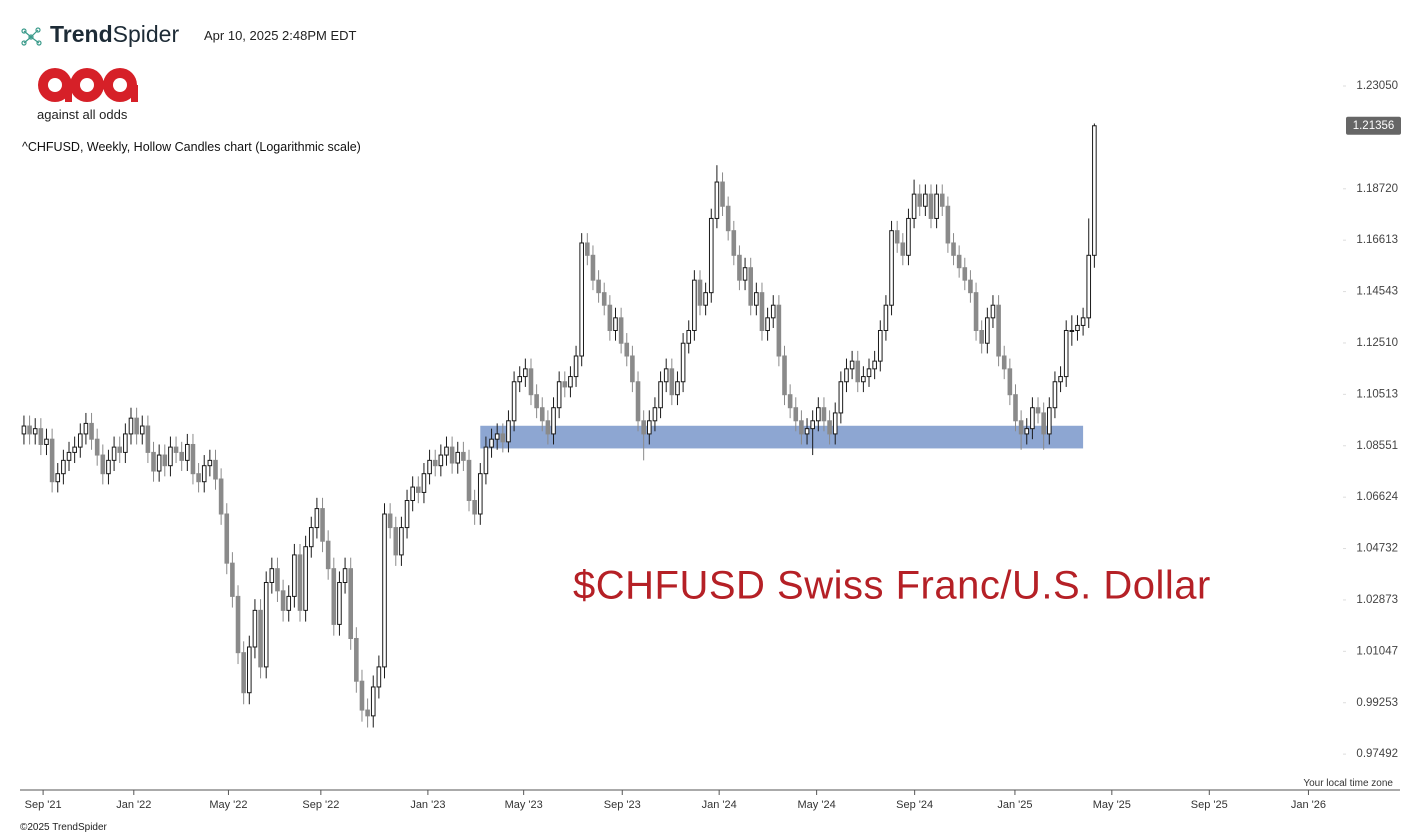  I want to click on x-tick-label: Jan '23, so click(427, 805).